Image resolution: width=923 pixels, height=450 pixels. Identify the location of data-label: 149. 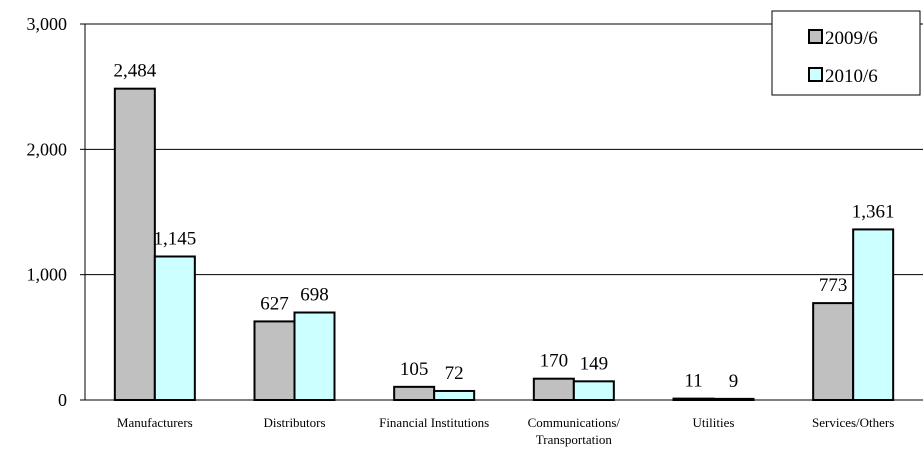
(594, 363).